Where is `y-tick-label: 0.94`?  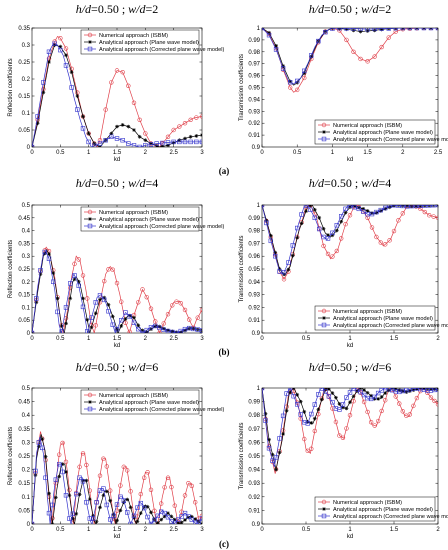 y-tick-label: 0.94 is located at coordinates (254, 283).